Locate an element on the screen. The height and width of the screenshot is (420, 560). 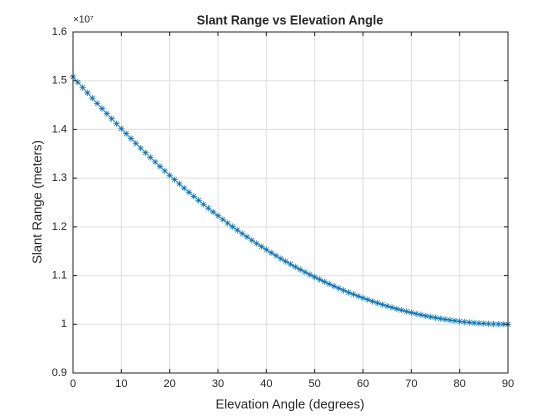
y-tick-label: 1 is located at coordinates (64, 324).